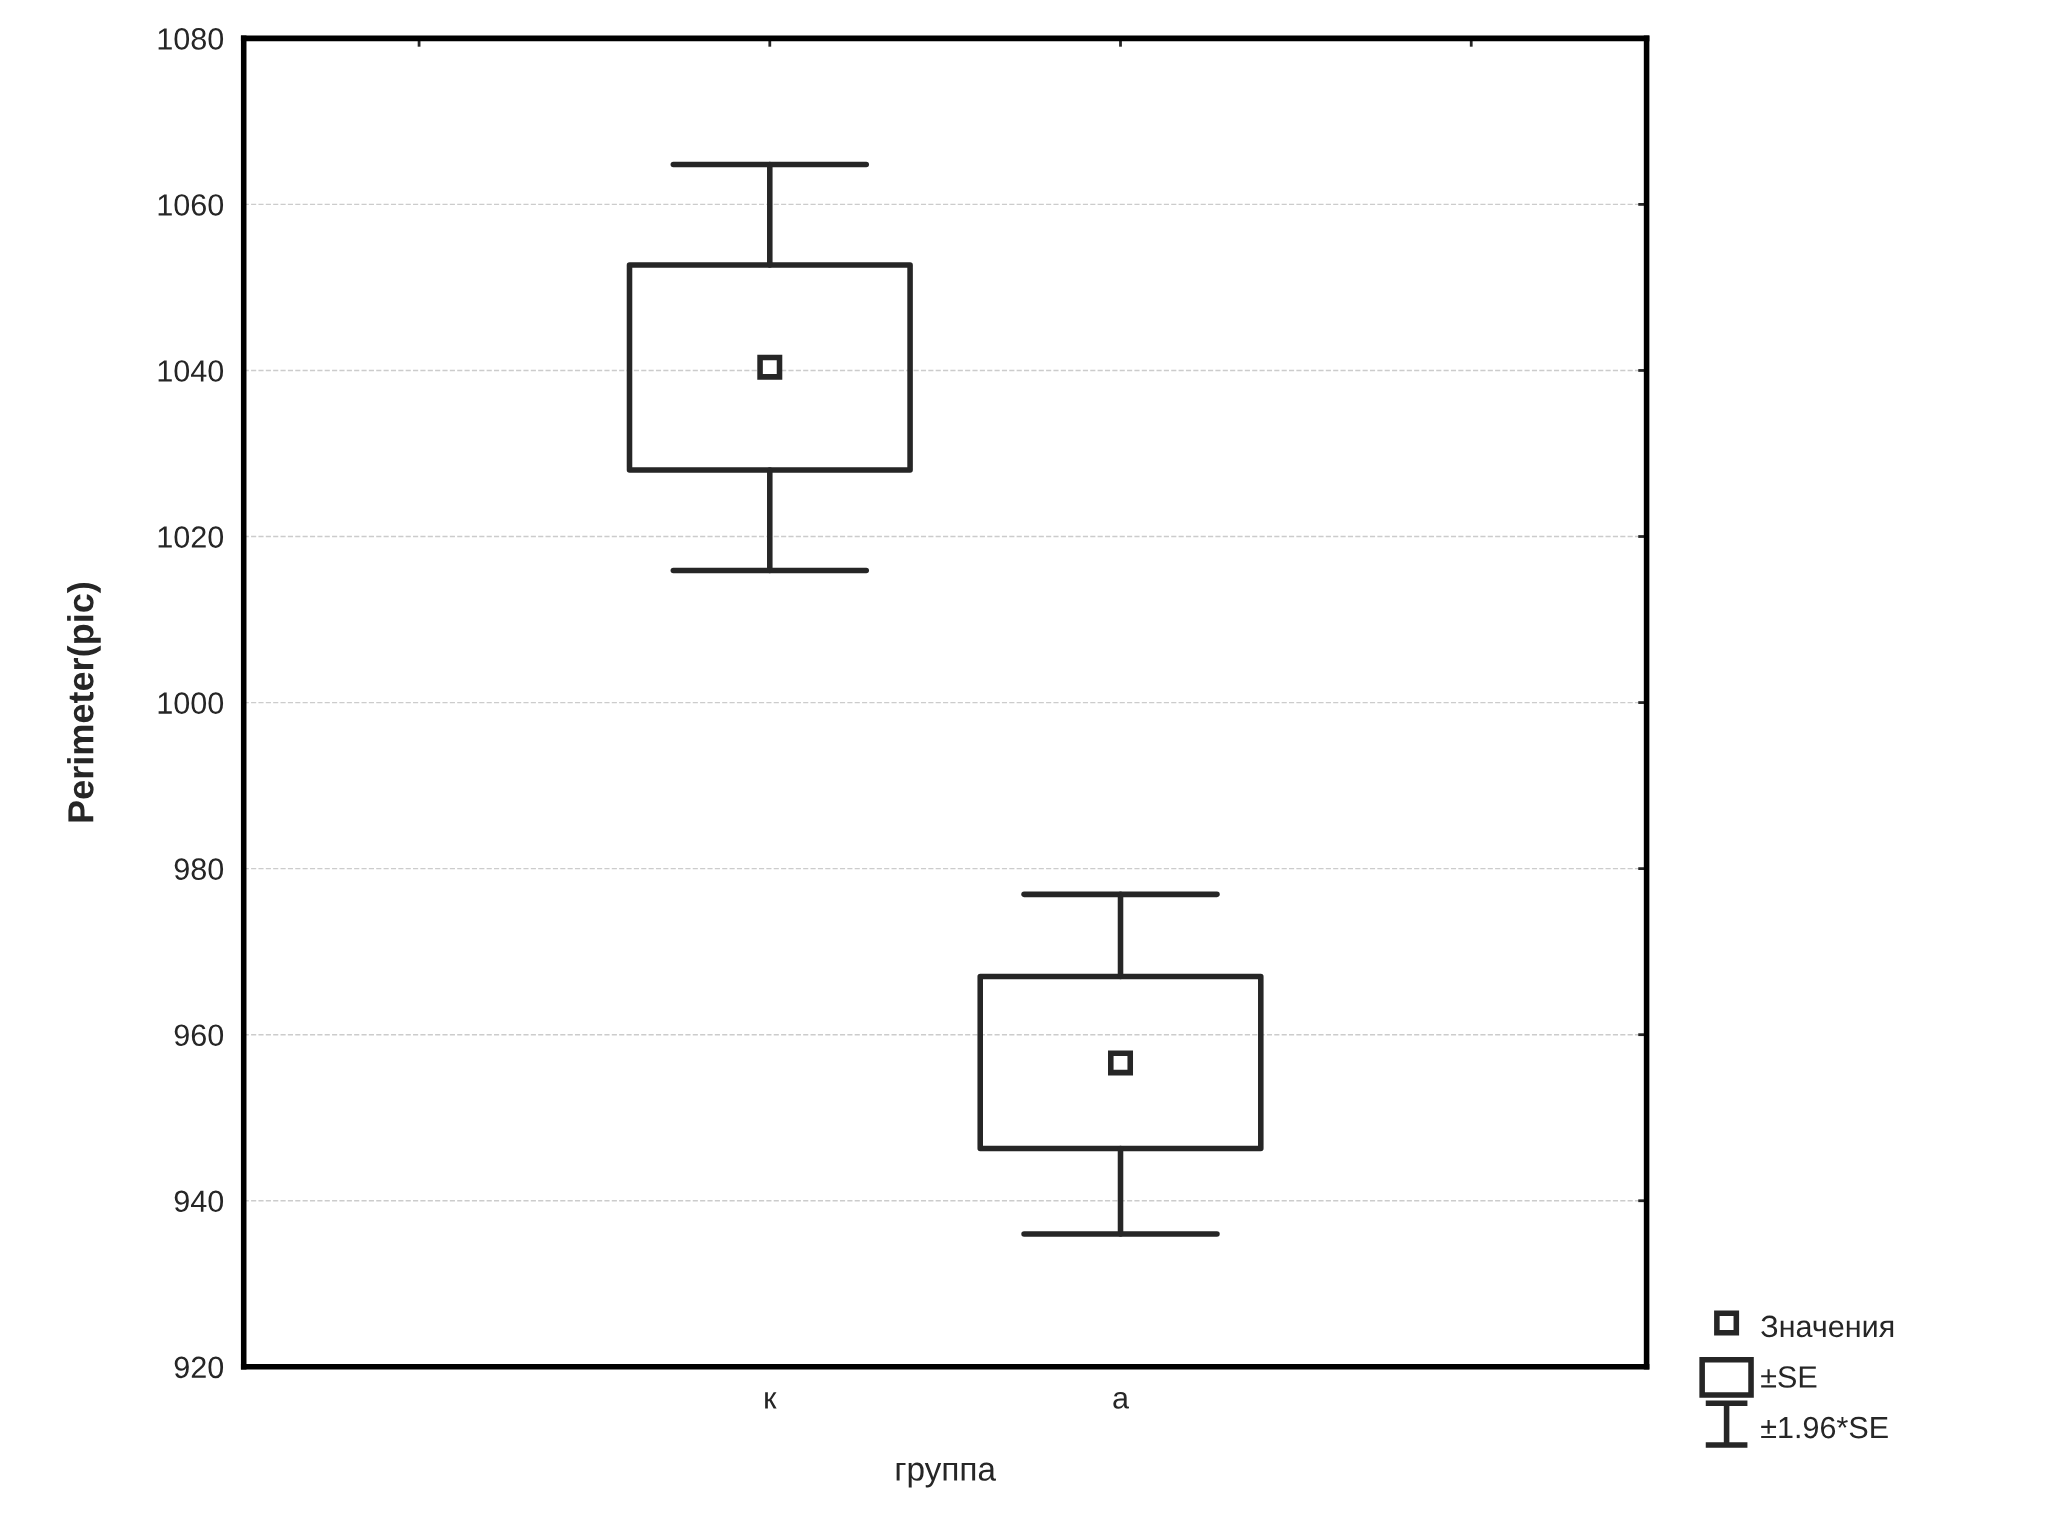 The width and height of the screenshot is (2048, 1534). Describe the element at coordinates (1824, 1427) in the screenshot. I see `text: ±1.96*SE` at that location.